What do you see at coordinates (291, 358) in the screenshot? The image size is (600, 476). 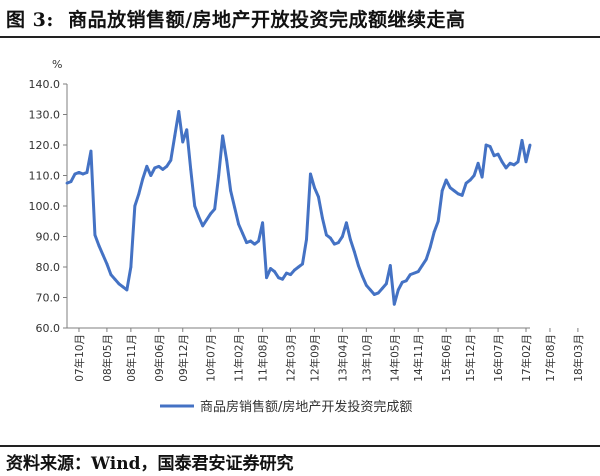 I see `x-tick-label: 12年03月` at bounding box center [291, 358].